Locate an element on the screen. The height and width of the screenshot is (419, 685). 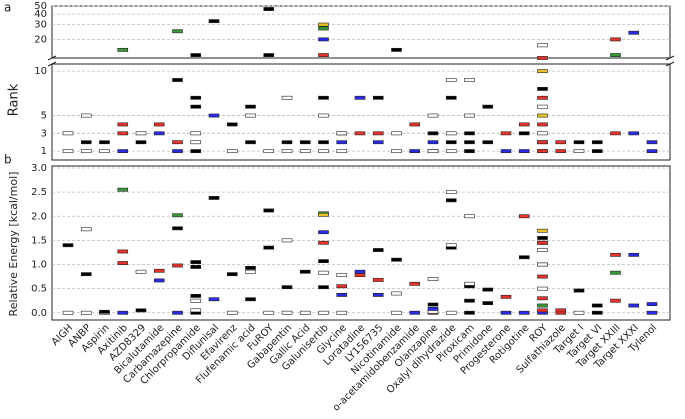
y-axis-label: Relative Energy [kcal/mol] is located at coordinates (13, 244).